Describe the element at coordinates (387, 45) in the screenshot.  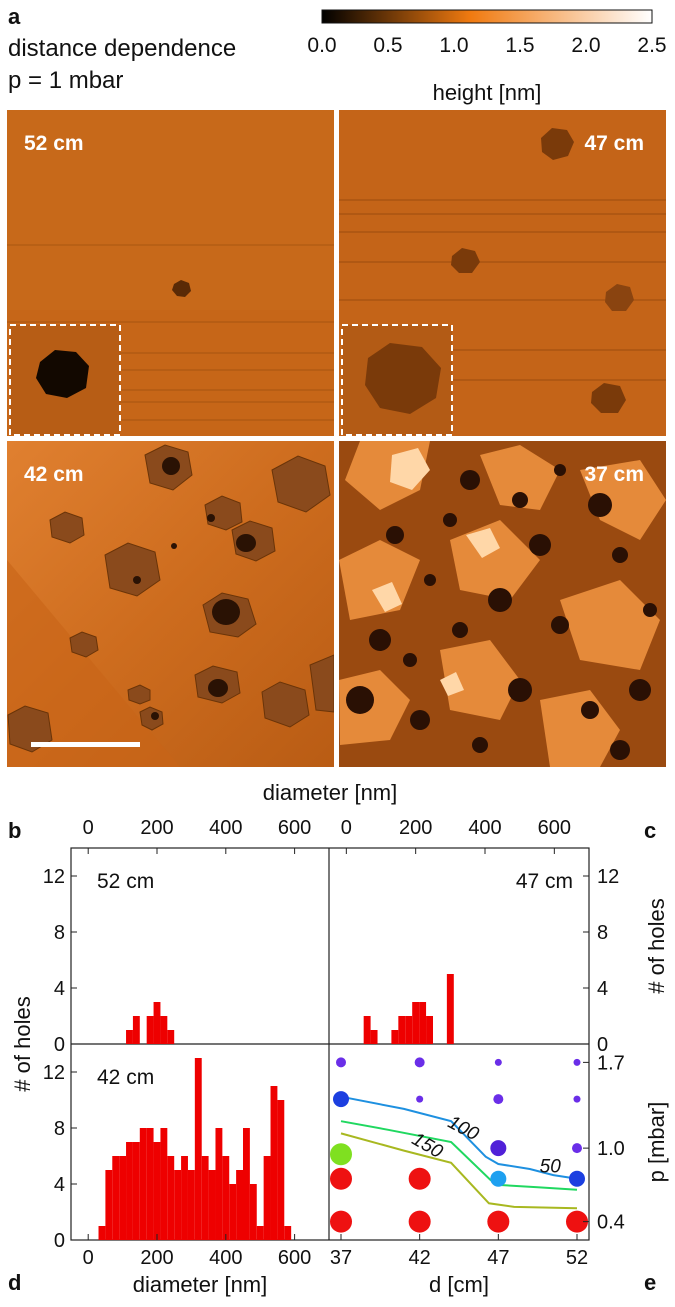
I see `colorbar-tick-label: 0.5` at that location.